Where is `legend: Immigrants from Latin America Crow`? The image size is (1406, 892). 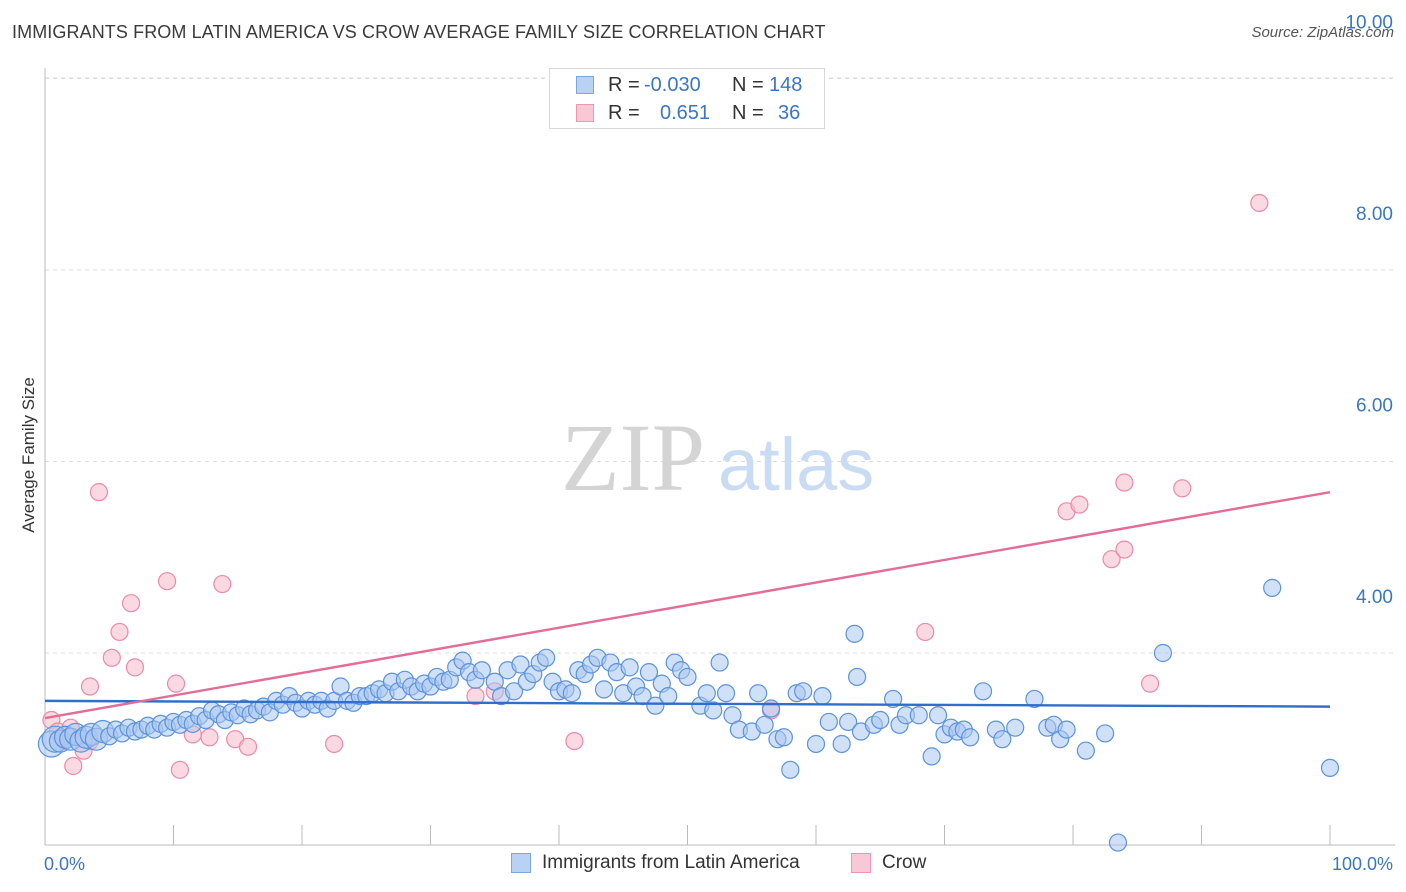 legend: Immigrants from Latin America Crow is located at coordinates (703, 865).